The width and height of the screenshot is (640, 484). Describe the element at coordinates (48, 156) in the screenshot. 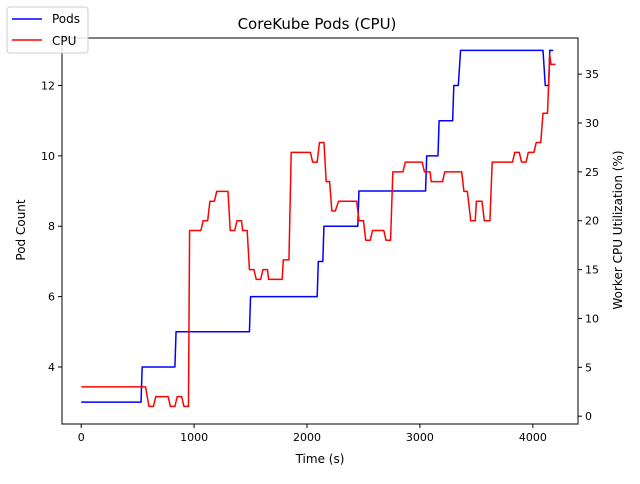

I see `y-left-tick-label: 10` at that location.